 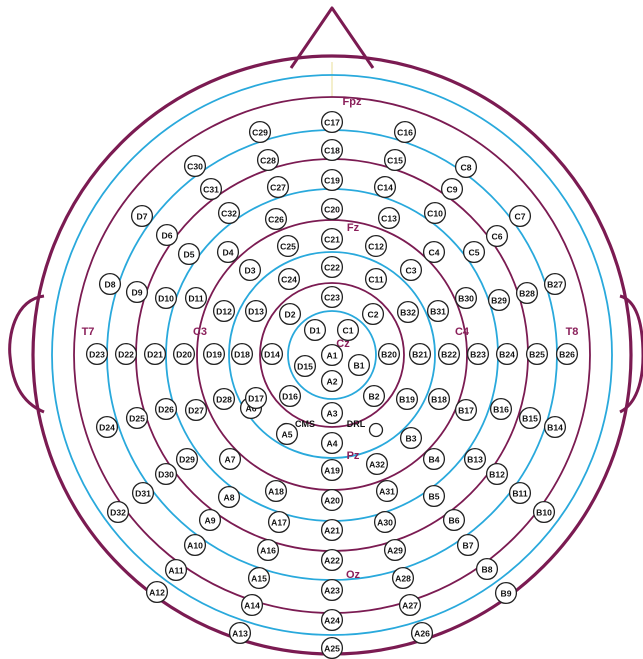 I want to click on electrode-label: B11, so click(x=520, y=494).